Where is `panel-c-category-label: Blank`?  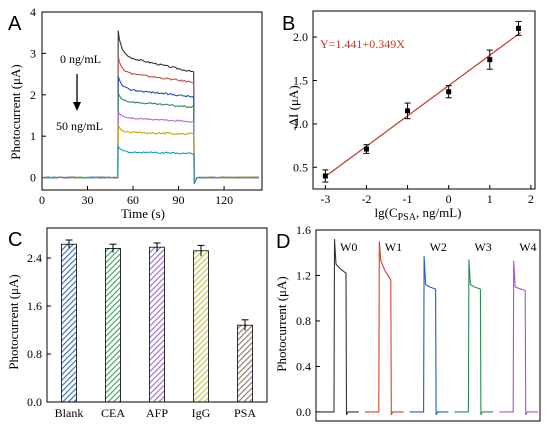 panel-c-category-label: Blank is located at coordinates (69, 413).